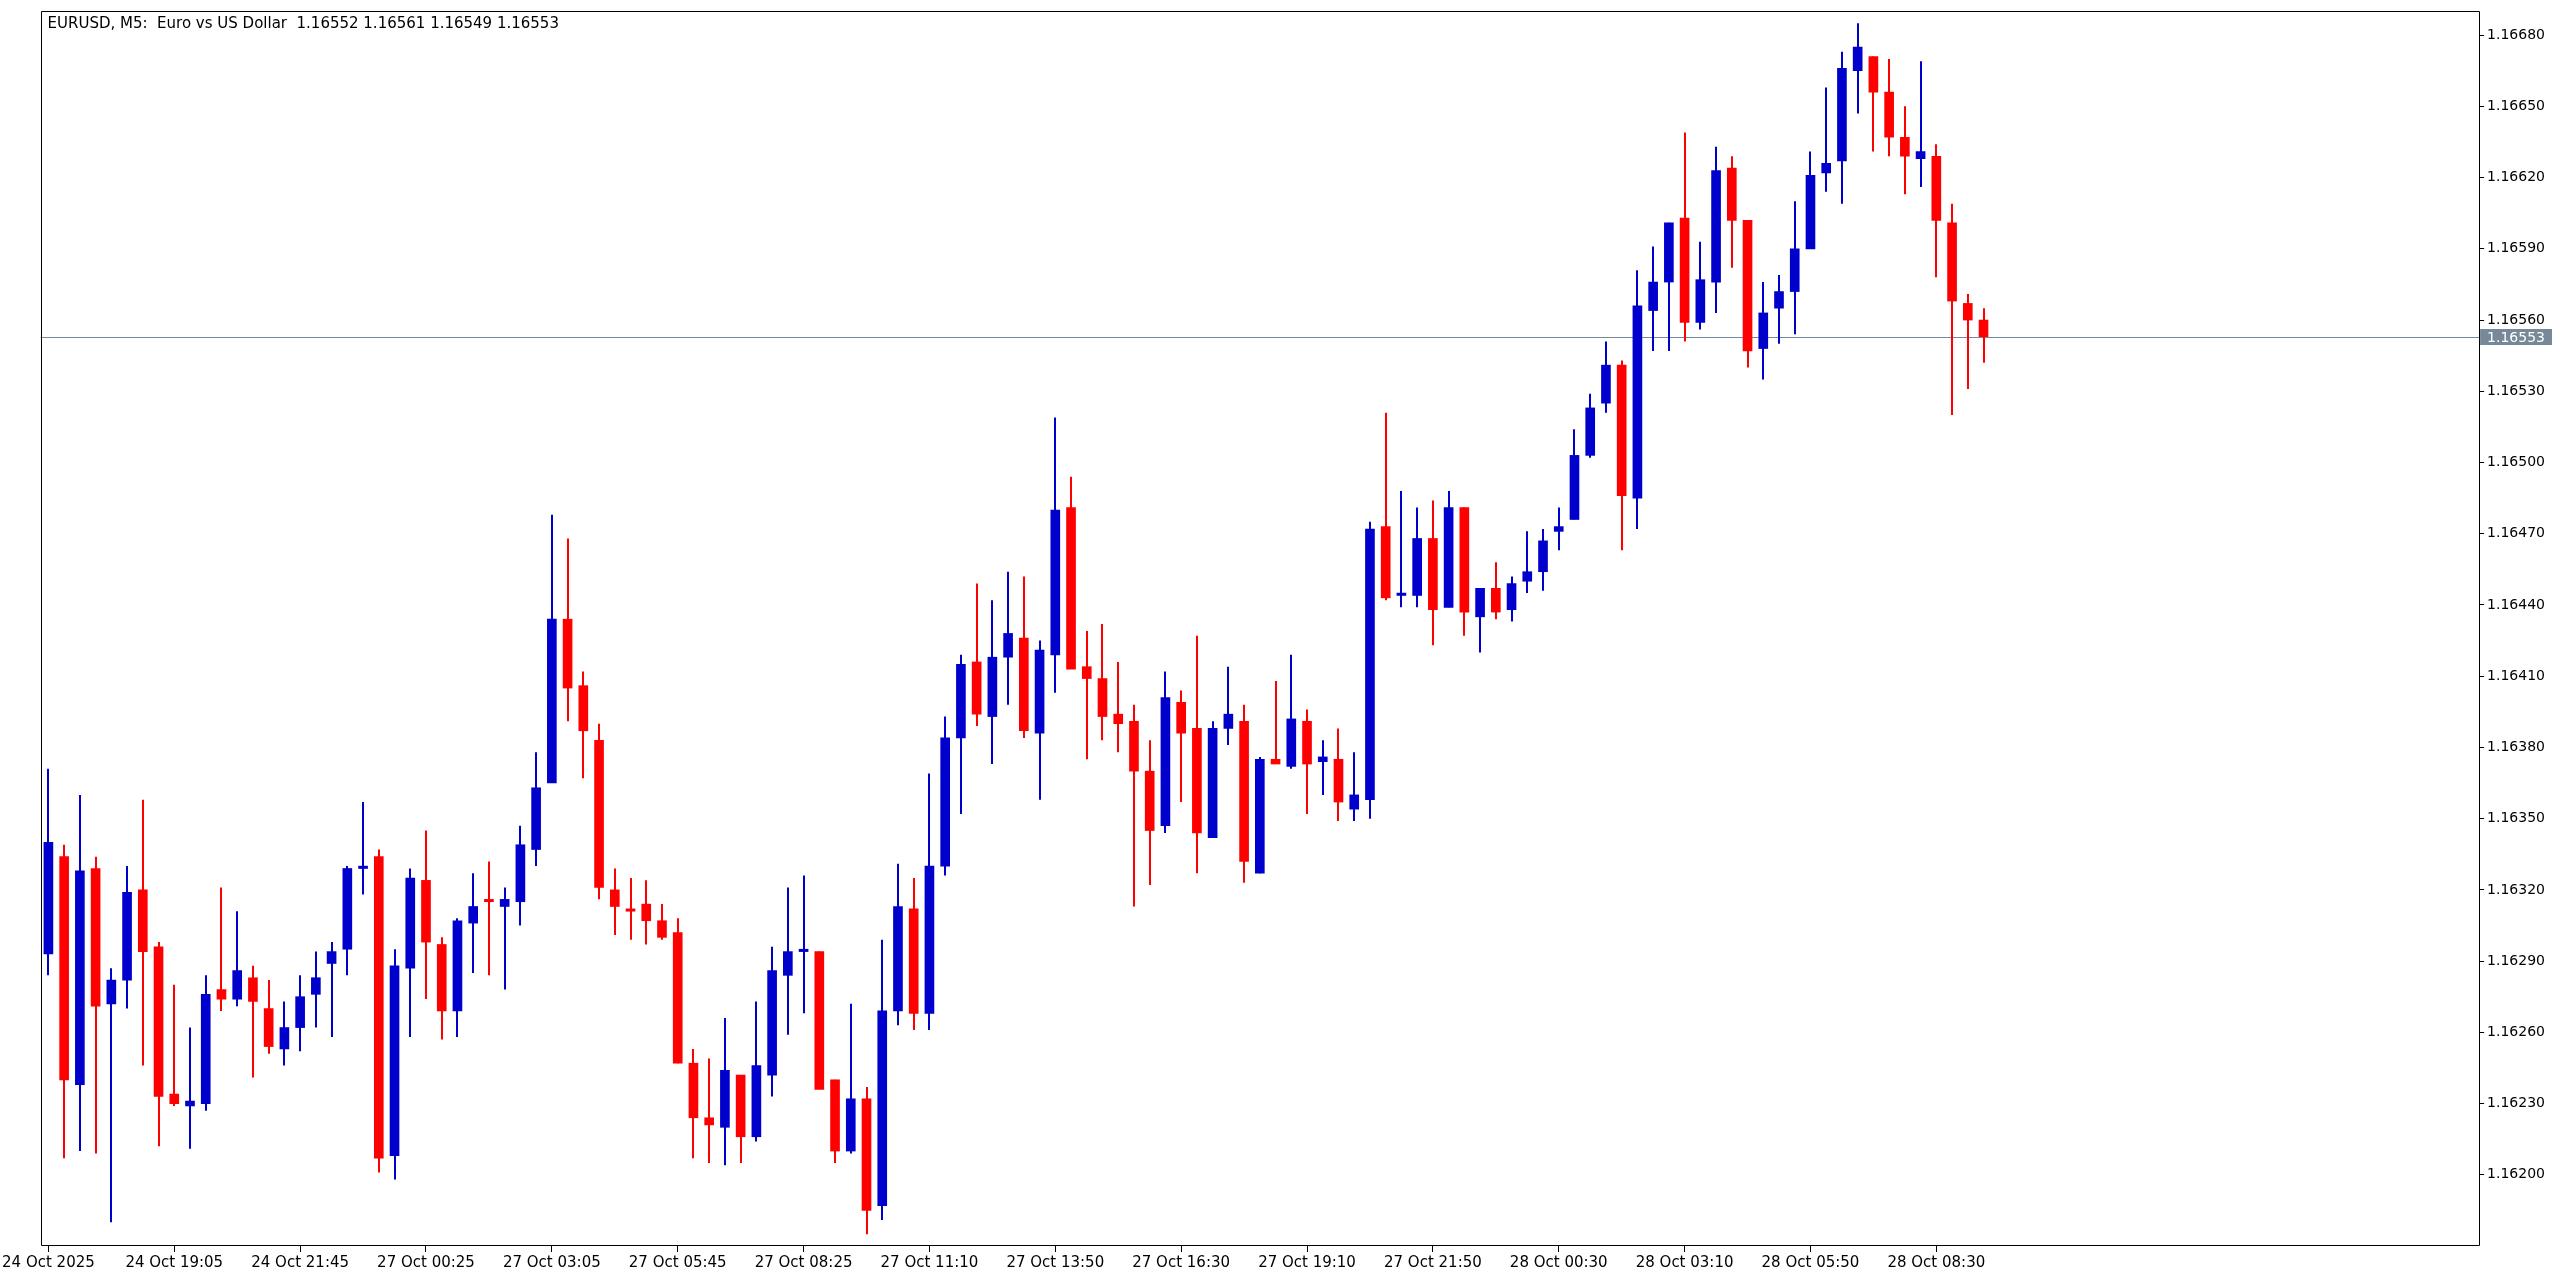 The width and height of the screenshot is (2560, 1278). What do you see at coordinates (174, 1261) in the screenshot?
I see `x-tick-label: 24 Oct 19:05` at bounding box center [174, 1261].